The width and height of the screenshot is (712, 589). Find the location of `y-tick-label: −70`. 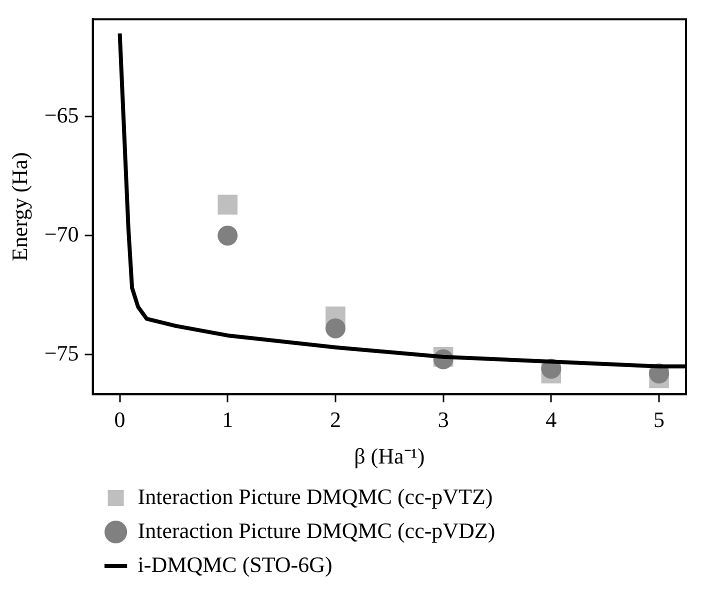

y-tick-label: −70 is located at coordinates (61, 233).